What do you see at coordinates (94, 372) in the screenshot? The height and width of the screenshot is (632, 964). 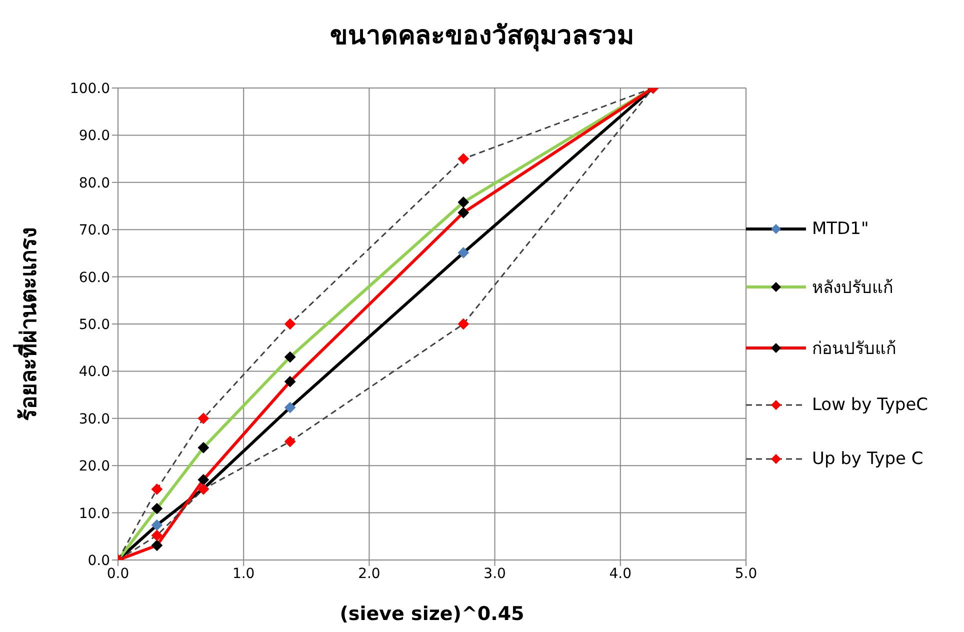 I see `y-tick-label: 40.0` at bounding box center [94, 372].